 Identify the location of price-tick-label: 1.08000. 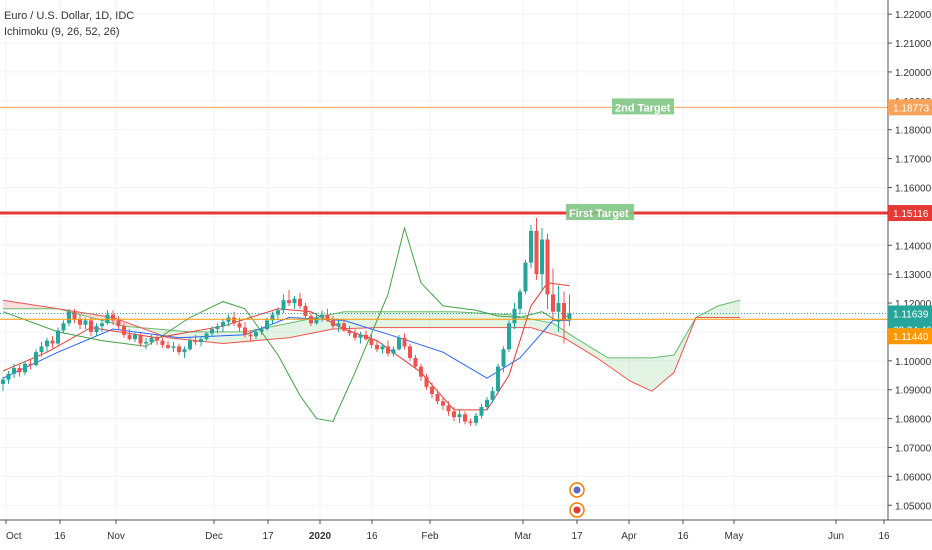
(913, 420).